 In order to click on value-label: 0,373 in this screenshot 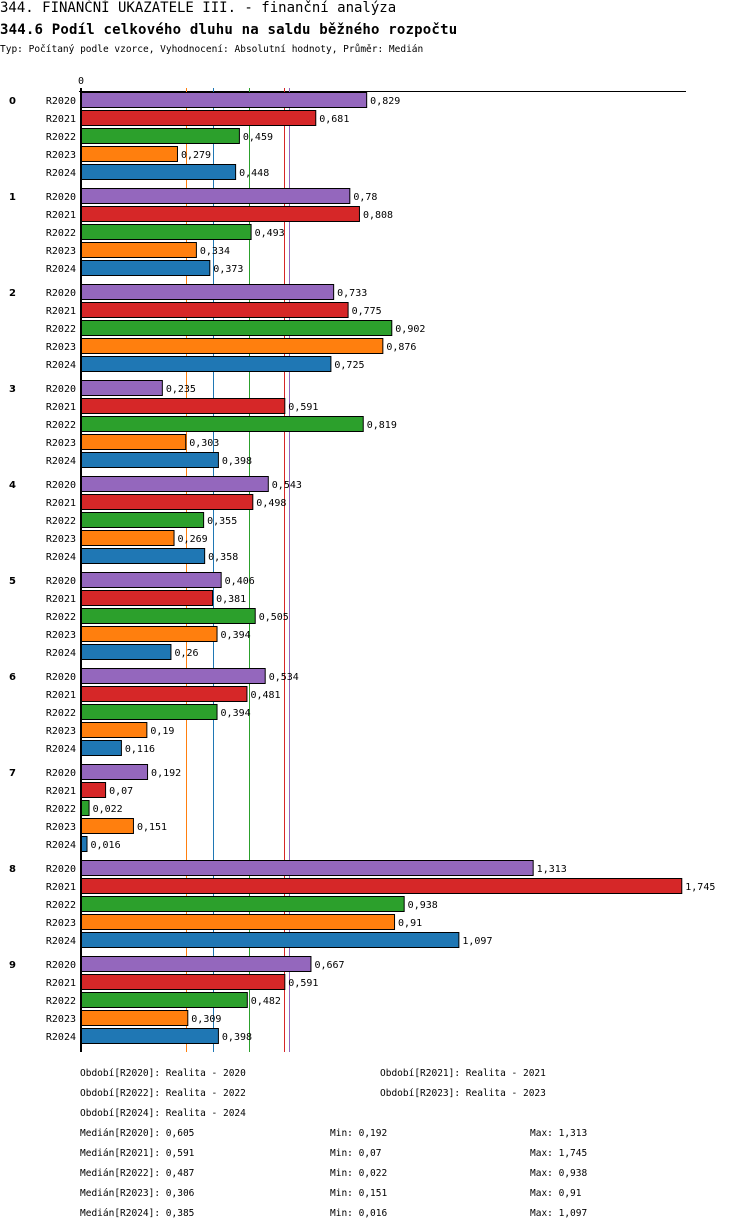, I will do `click(228, 269)`.